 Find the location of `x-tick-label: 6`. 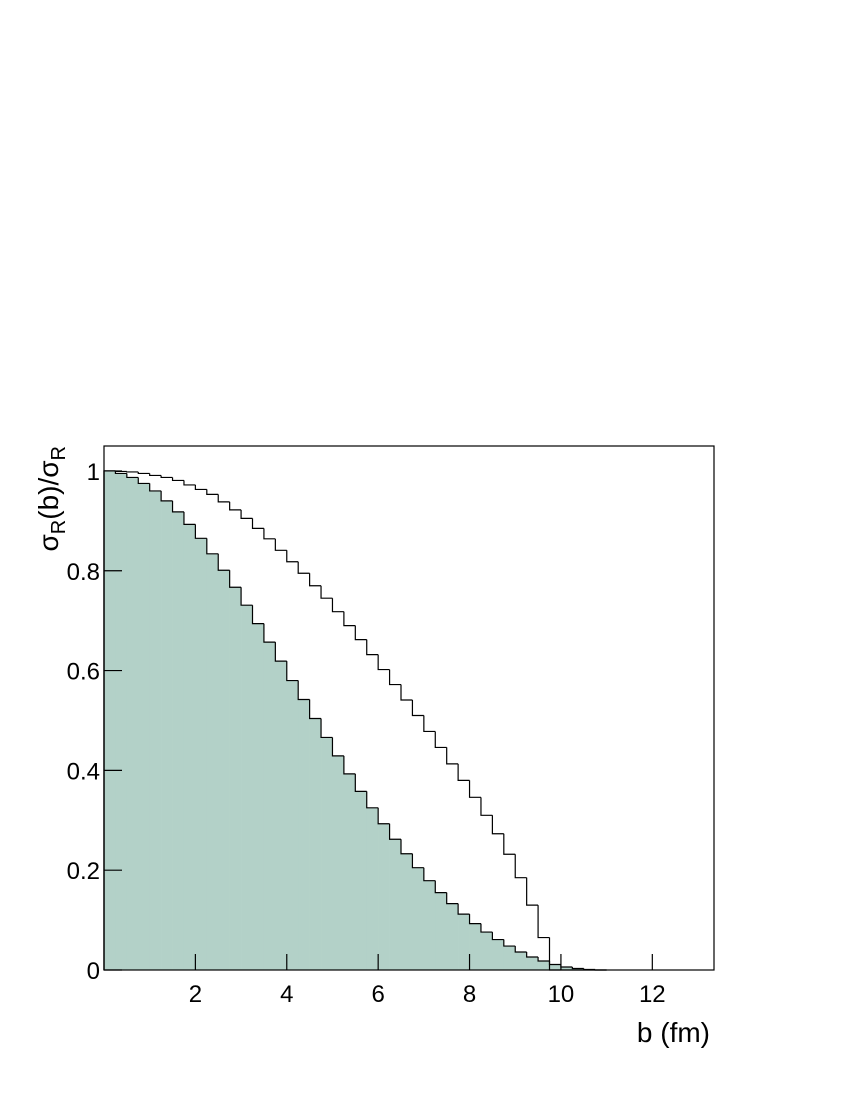

x-tick-label: 6 is located at coordinates (377, 994).